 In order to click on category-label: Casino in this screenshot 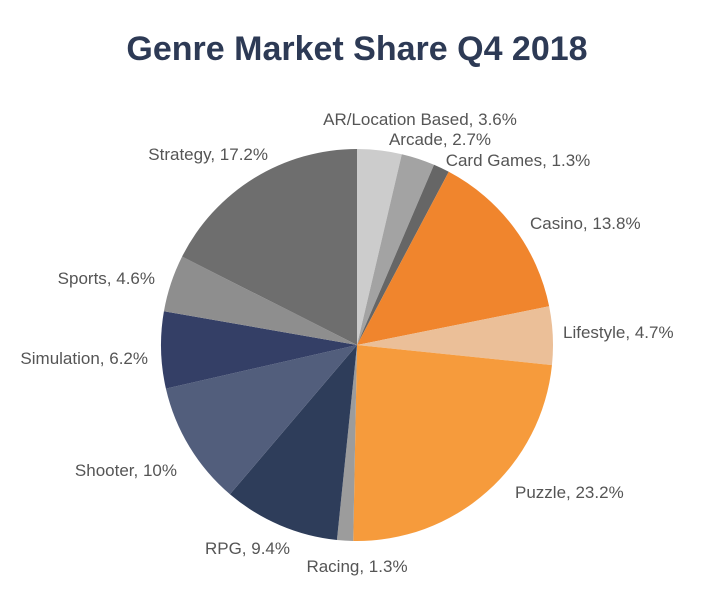, I will do `click(556, 223)`.